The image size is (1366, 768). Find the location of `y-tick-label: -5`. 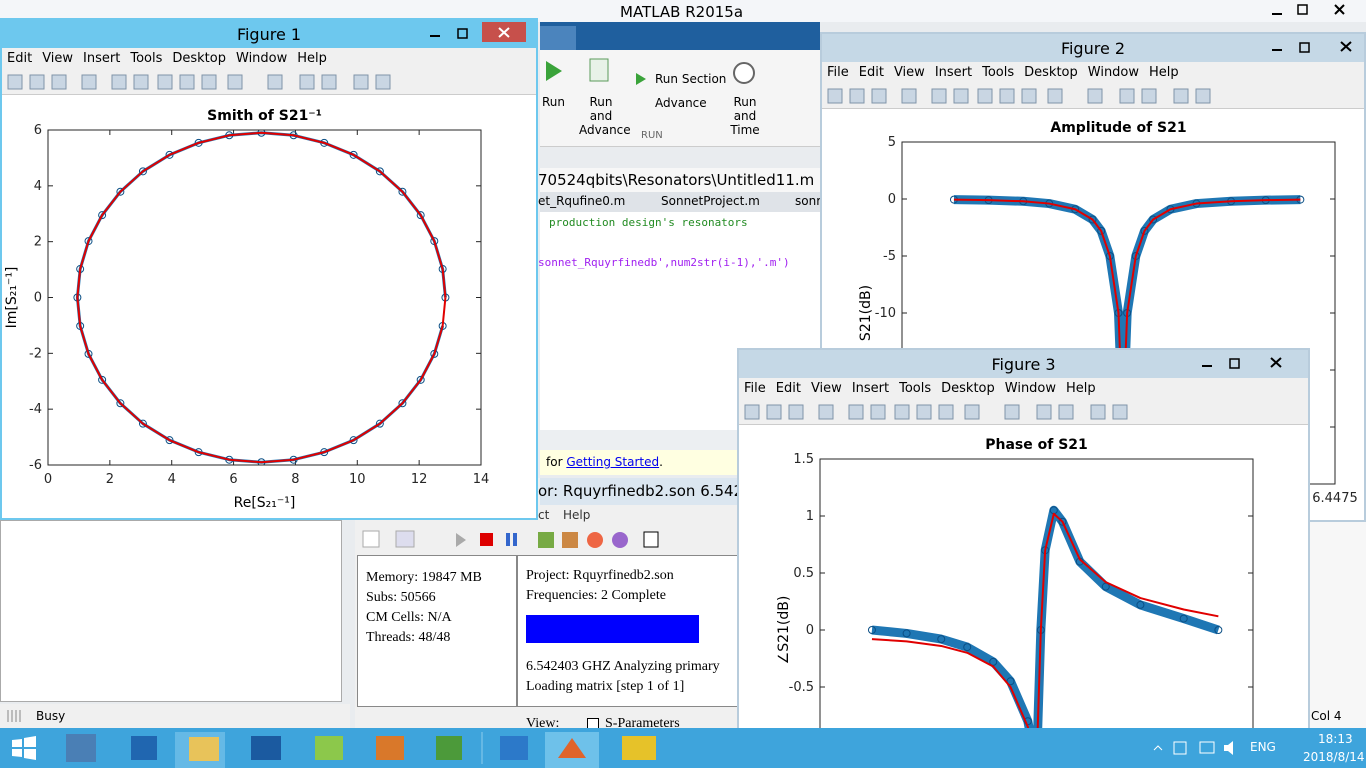

y-tick-label: -5 is located at coordinates (889, 256).